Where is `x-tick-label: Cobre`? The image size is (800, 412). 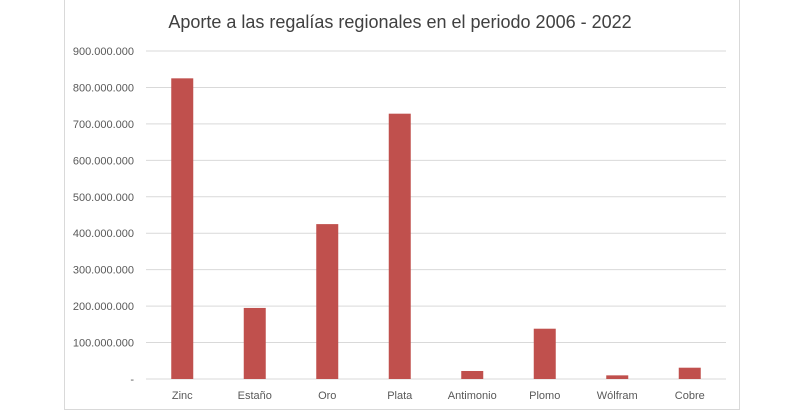
x-tick-label: Cobre is located at coordinates (690, 396).